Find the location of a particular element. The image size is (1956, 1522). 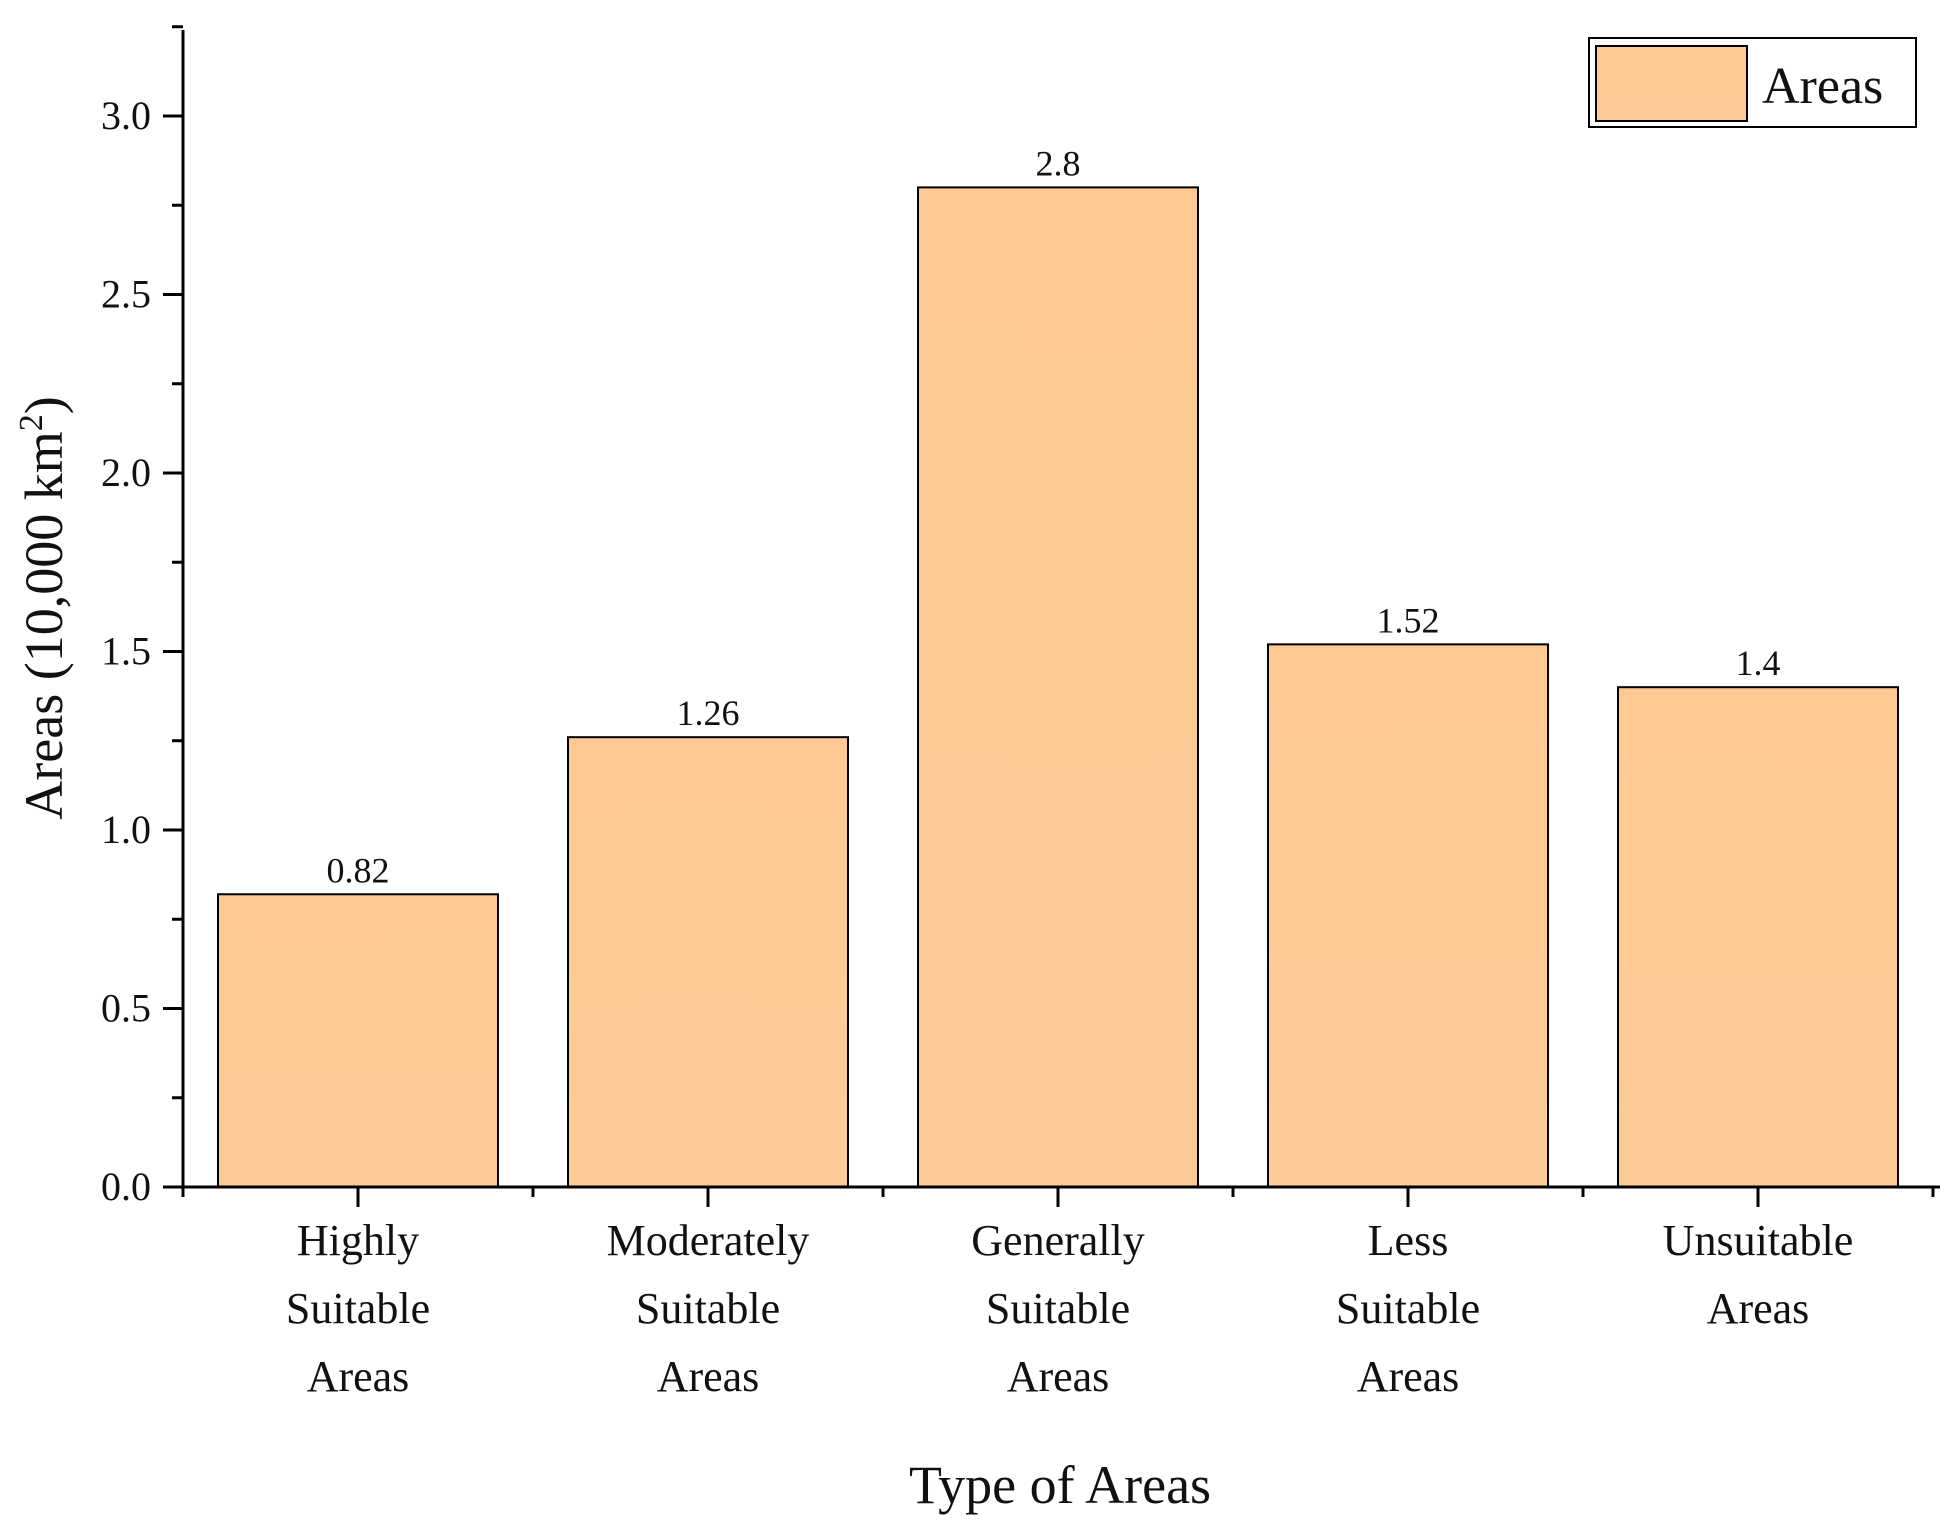

value-label-2: 2.8 is located at coordinates (1058, 163).